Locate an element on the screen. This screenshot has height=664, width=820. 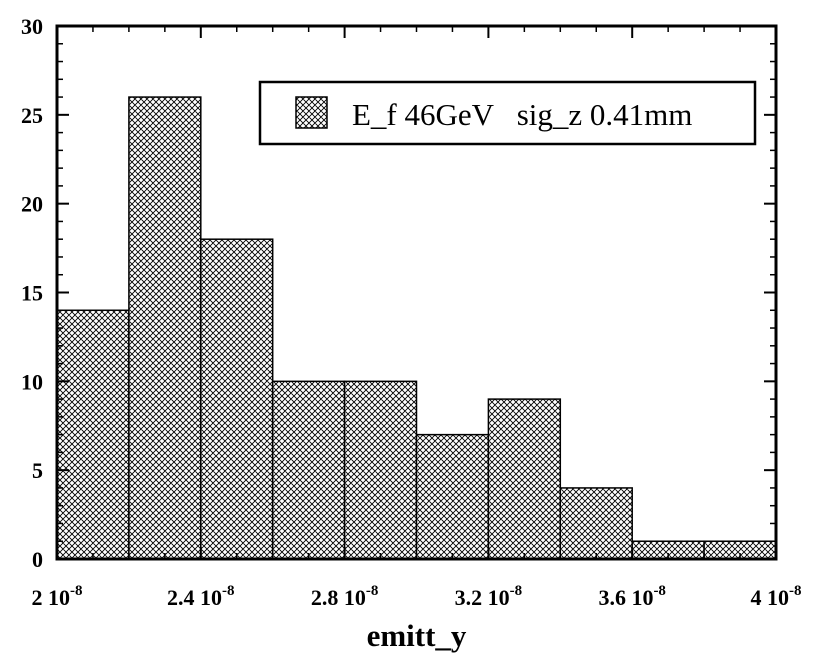
y-tick-label: 15 is located at coordinates (32, 293).